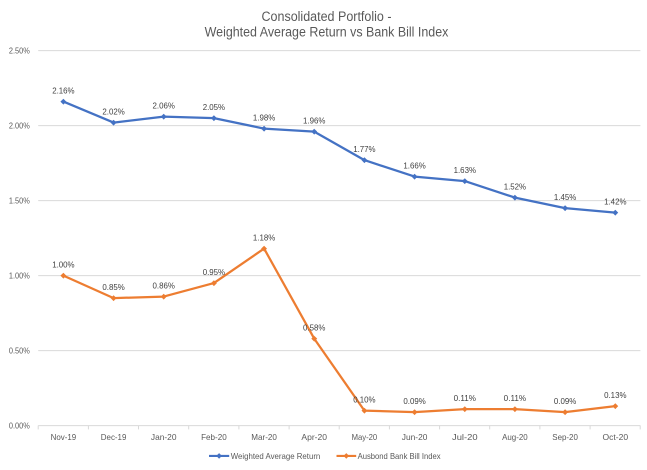 This screenshot has width=647, height=470. I want to click on svg-text: 1.50%, so click(19, 200).